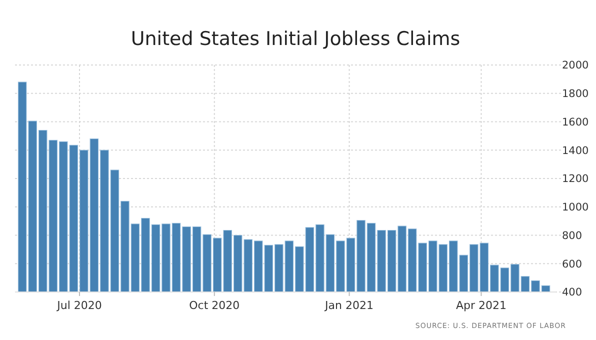 The image size is (596, 340). What do you see at coordinates (572, 236) in the screenshot?
I see `y-tick-label: 800` at bounding box center [572, 236].